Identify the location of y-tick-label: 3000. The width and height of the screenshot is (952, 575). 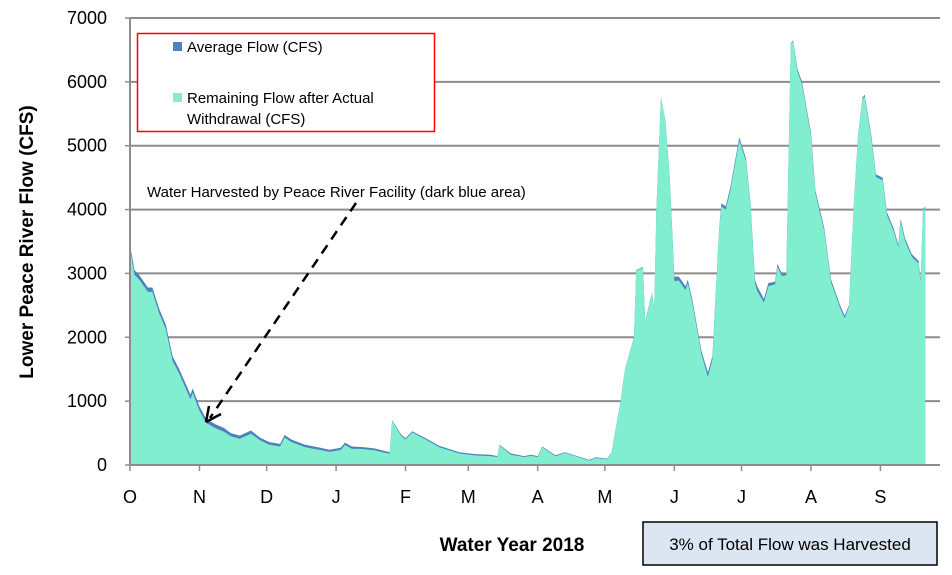
(87, 273).